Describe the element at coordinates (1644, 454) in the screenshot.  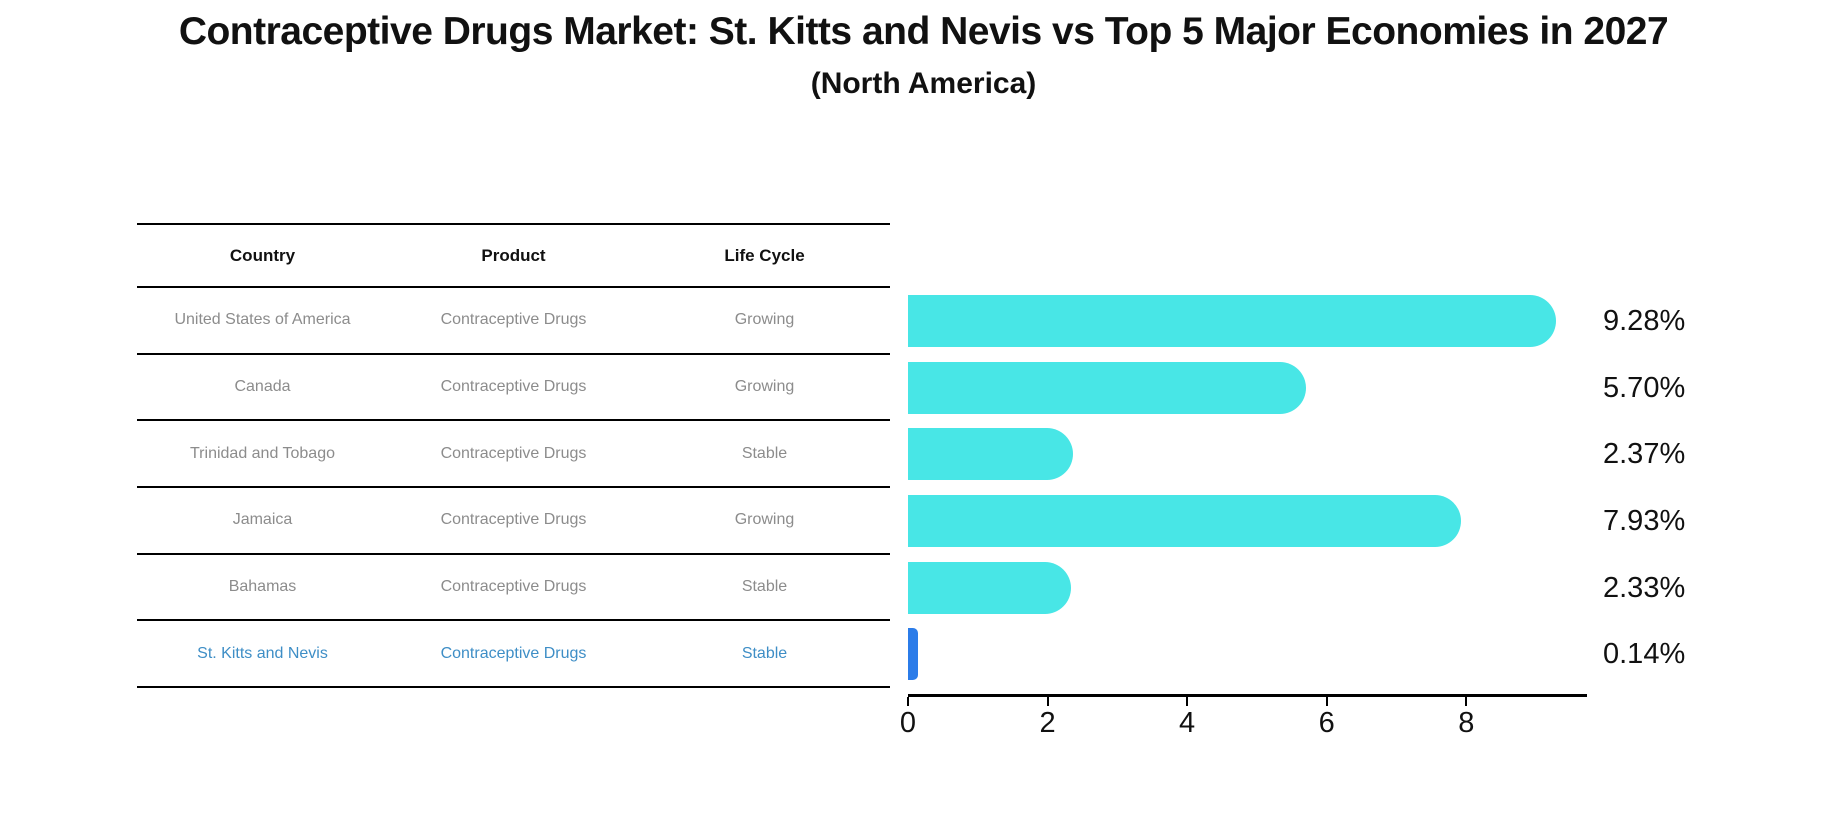
I see `bar-value-label: 2.37%` at that location.